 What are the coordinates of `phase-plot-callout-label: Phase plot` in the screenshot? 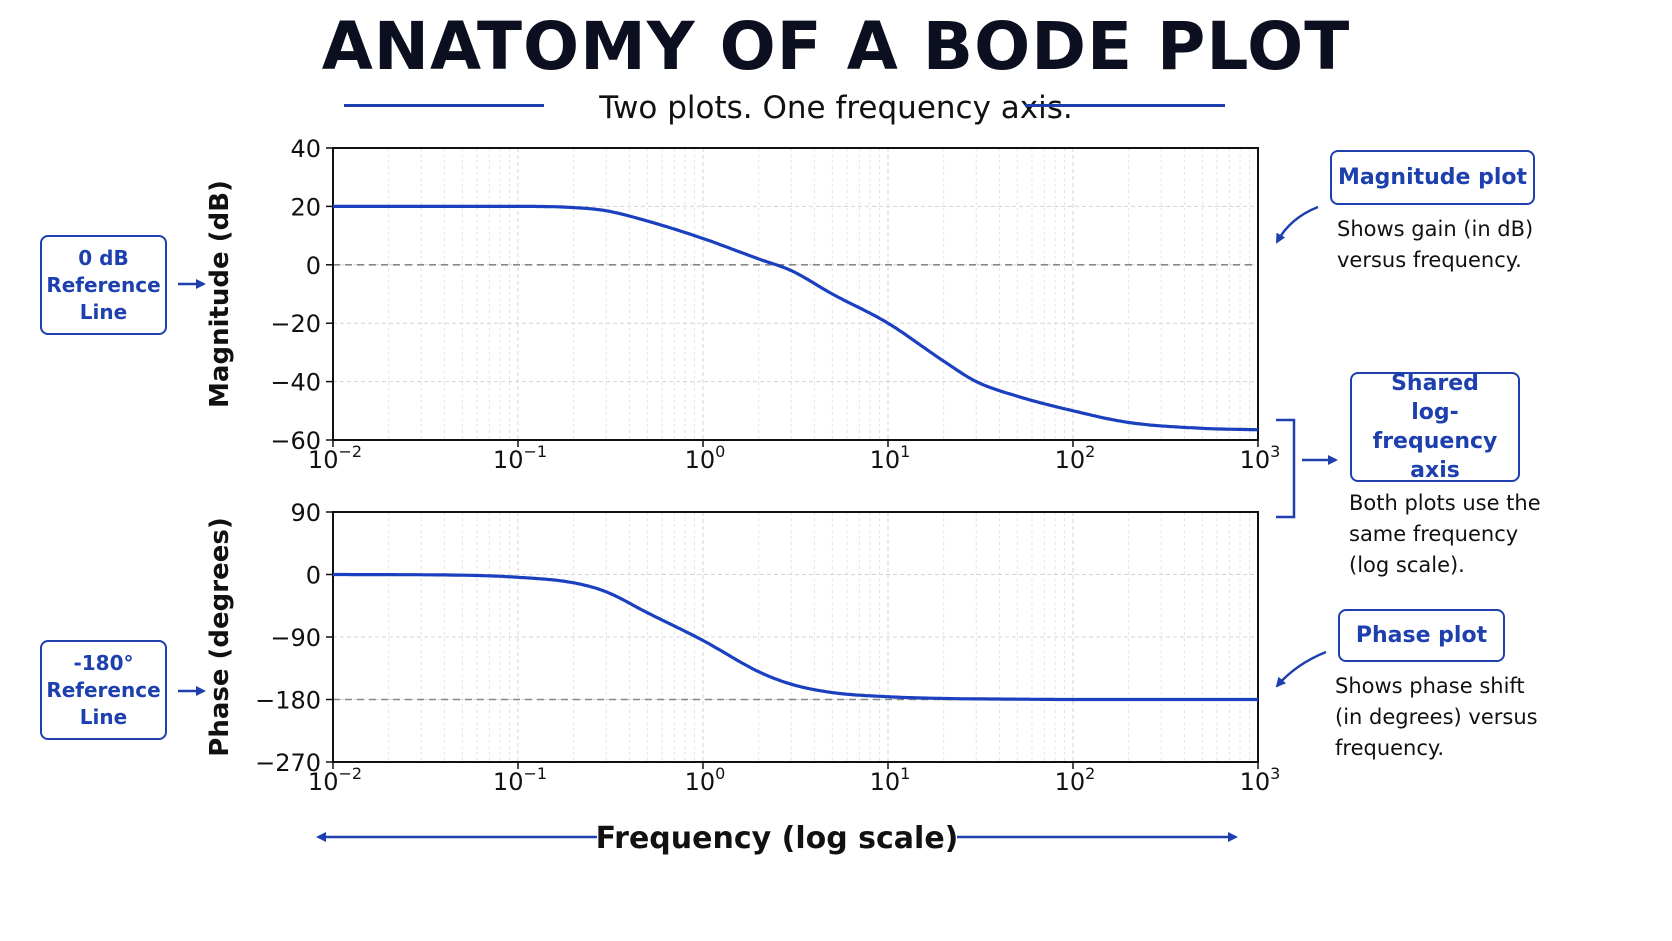 It's located at (1421, 635).